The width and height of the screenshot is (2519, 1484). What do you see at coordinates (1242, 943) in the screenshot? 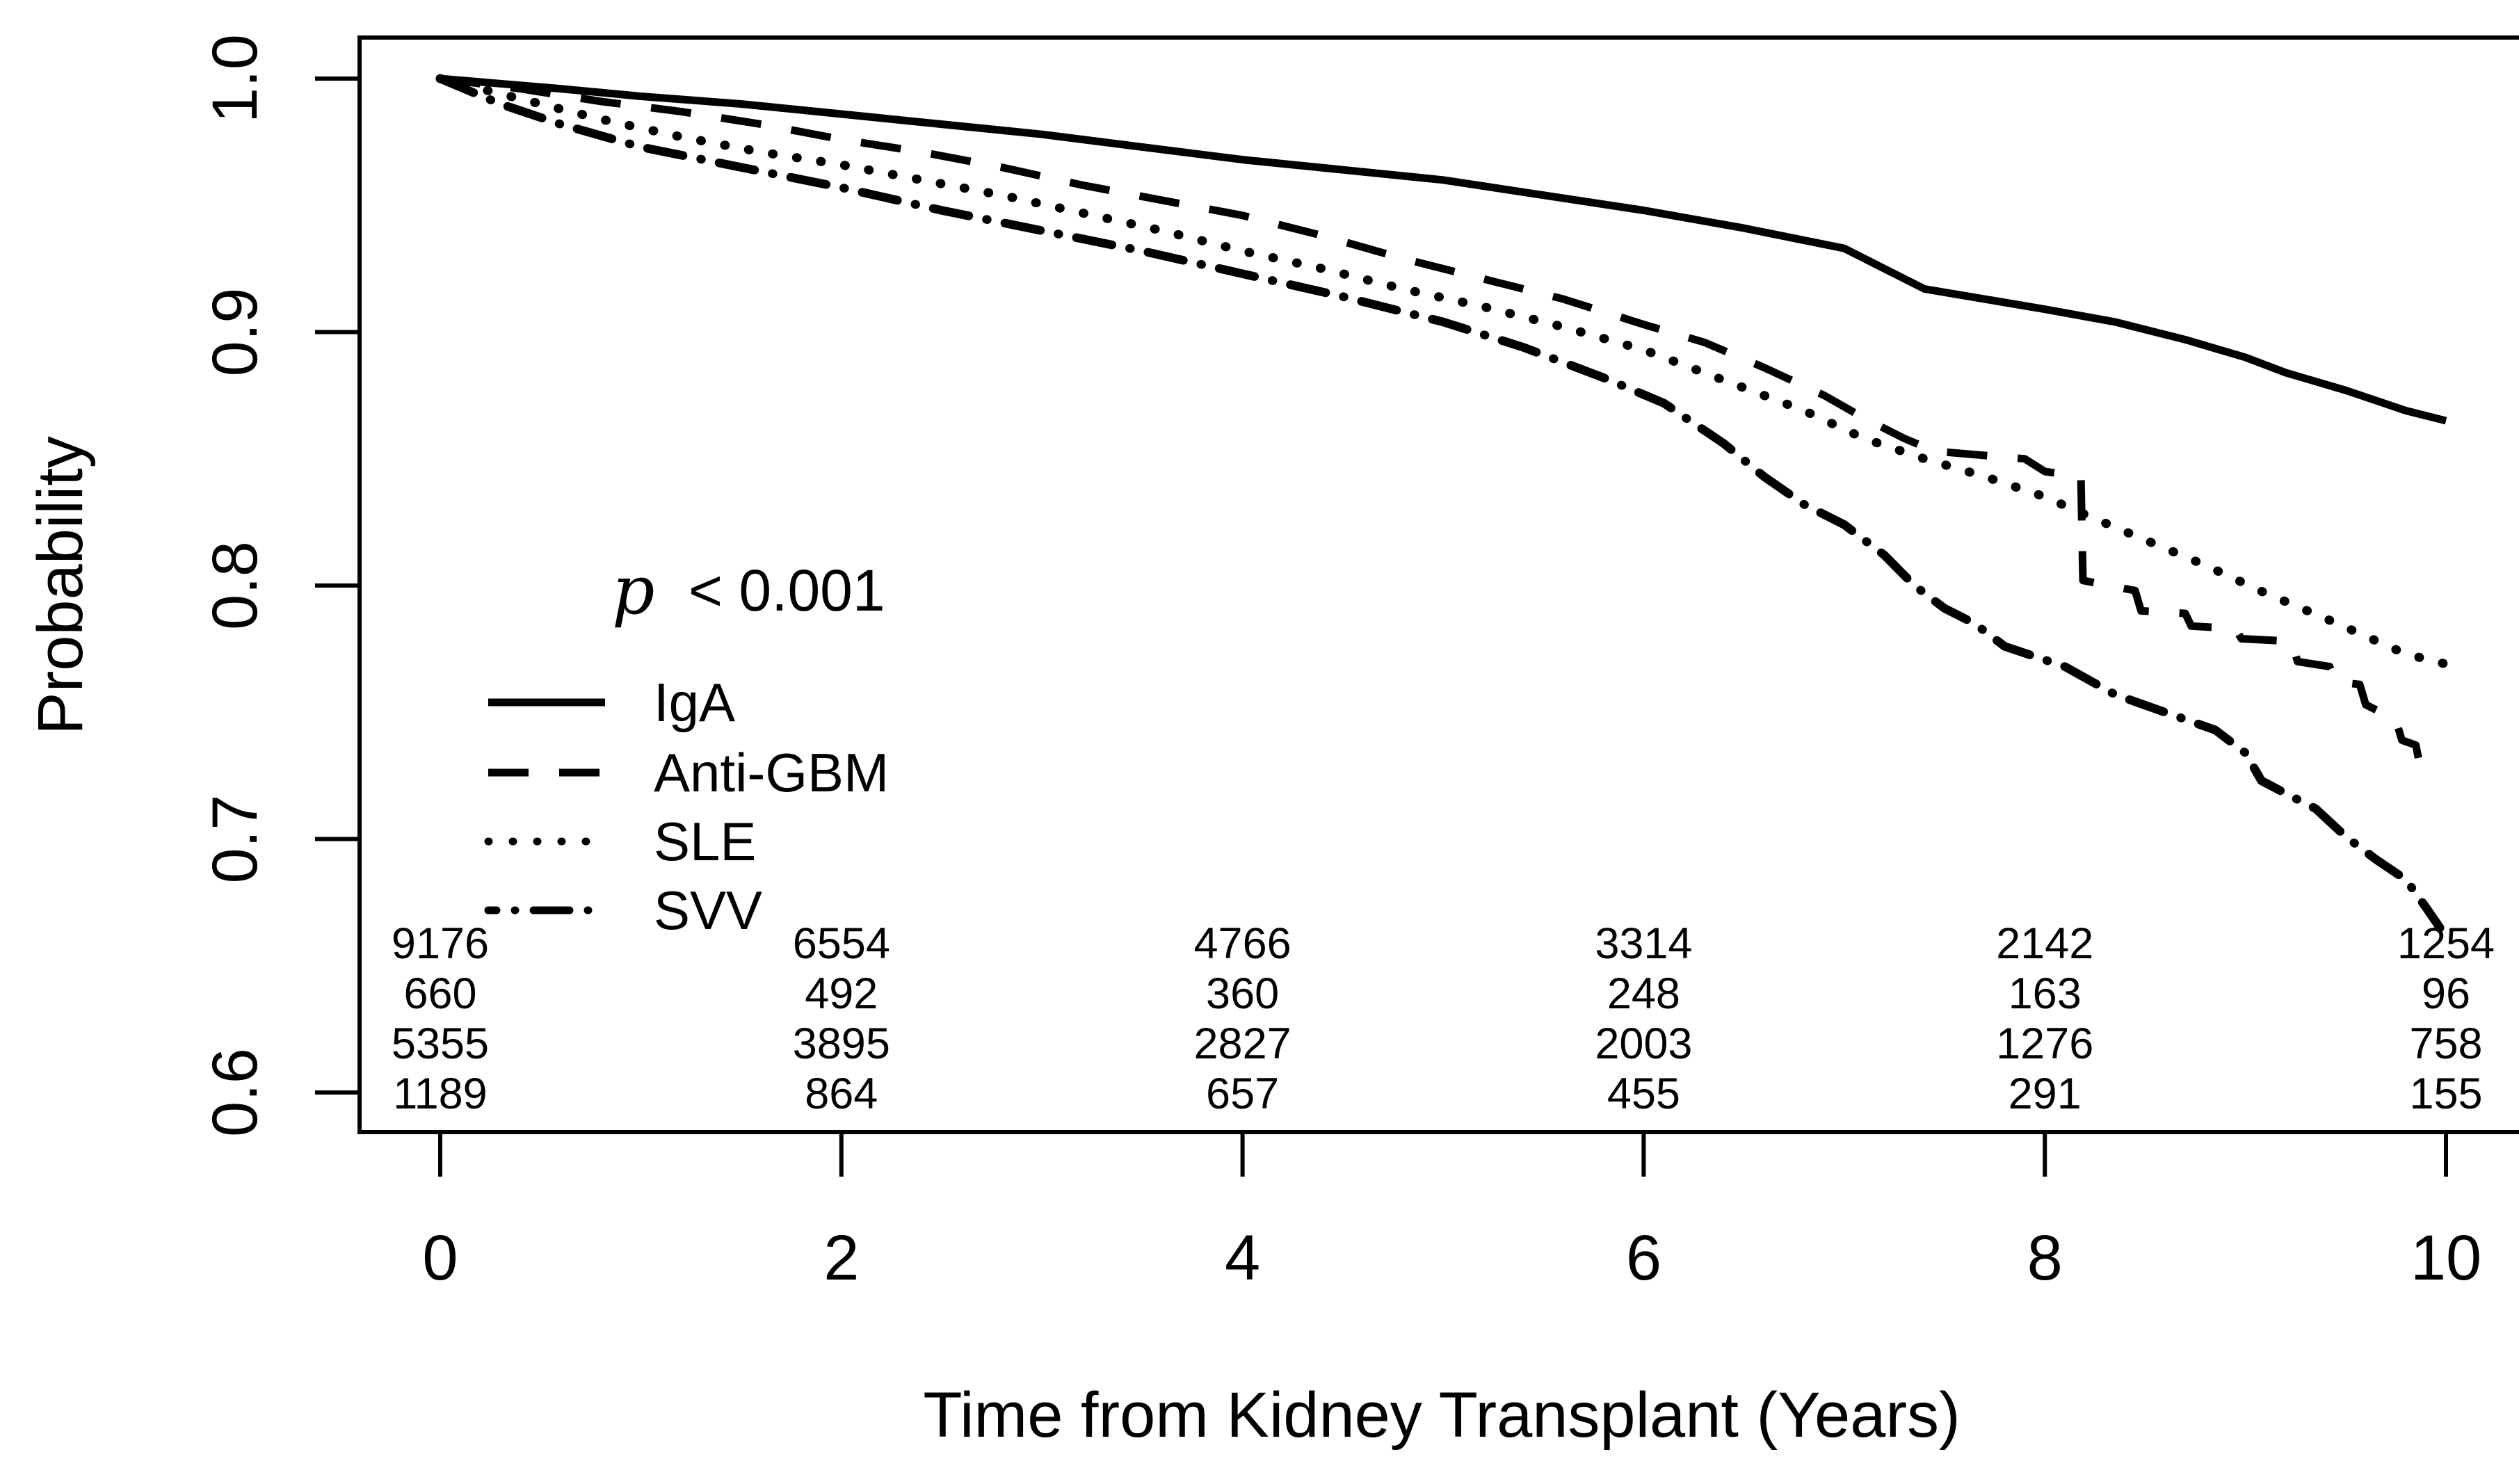
I see `at-risk-iga-year-4: 4766` at bounding box center [1242, 943].